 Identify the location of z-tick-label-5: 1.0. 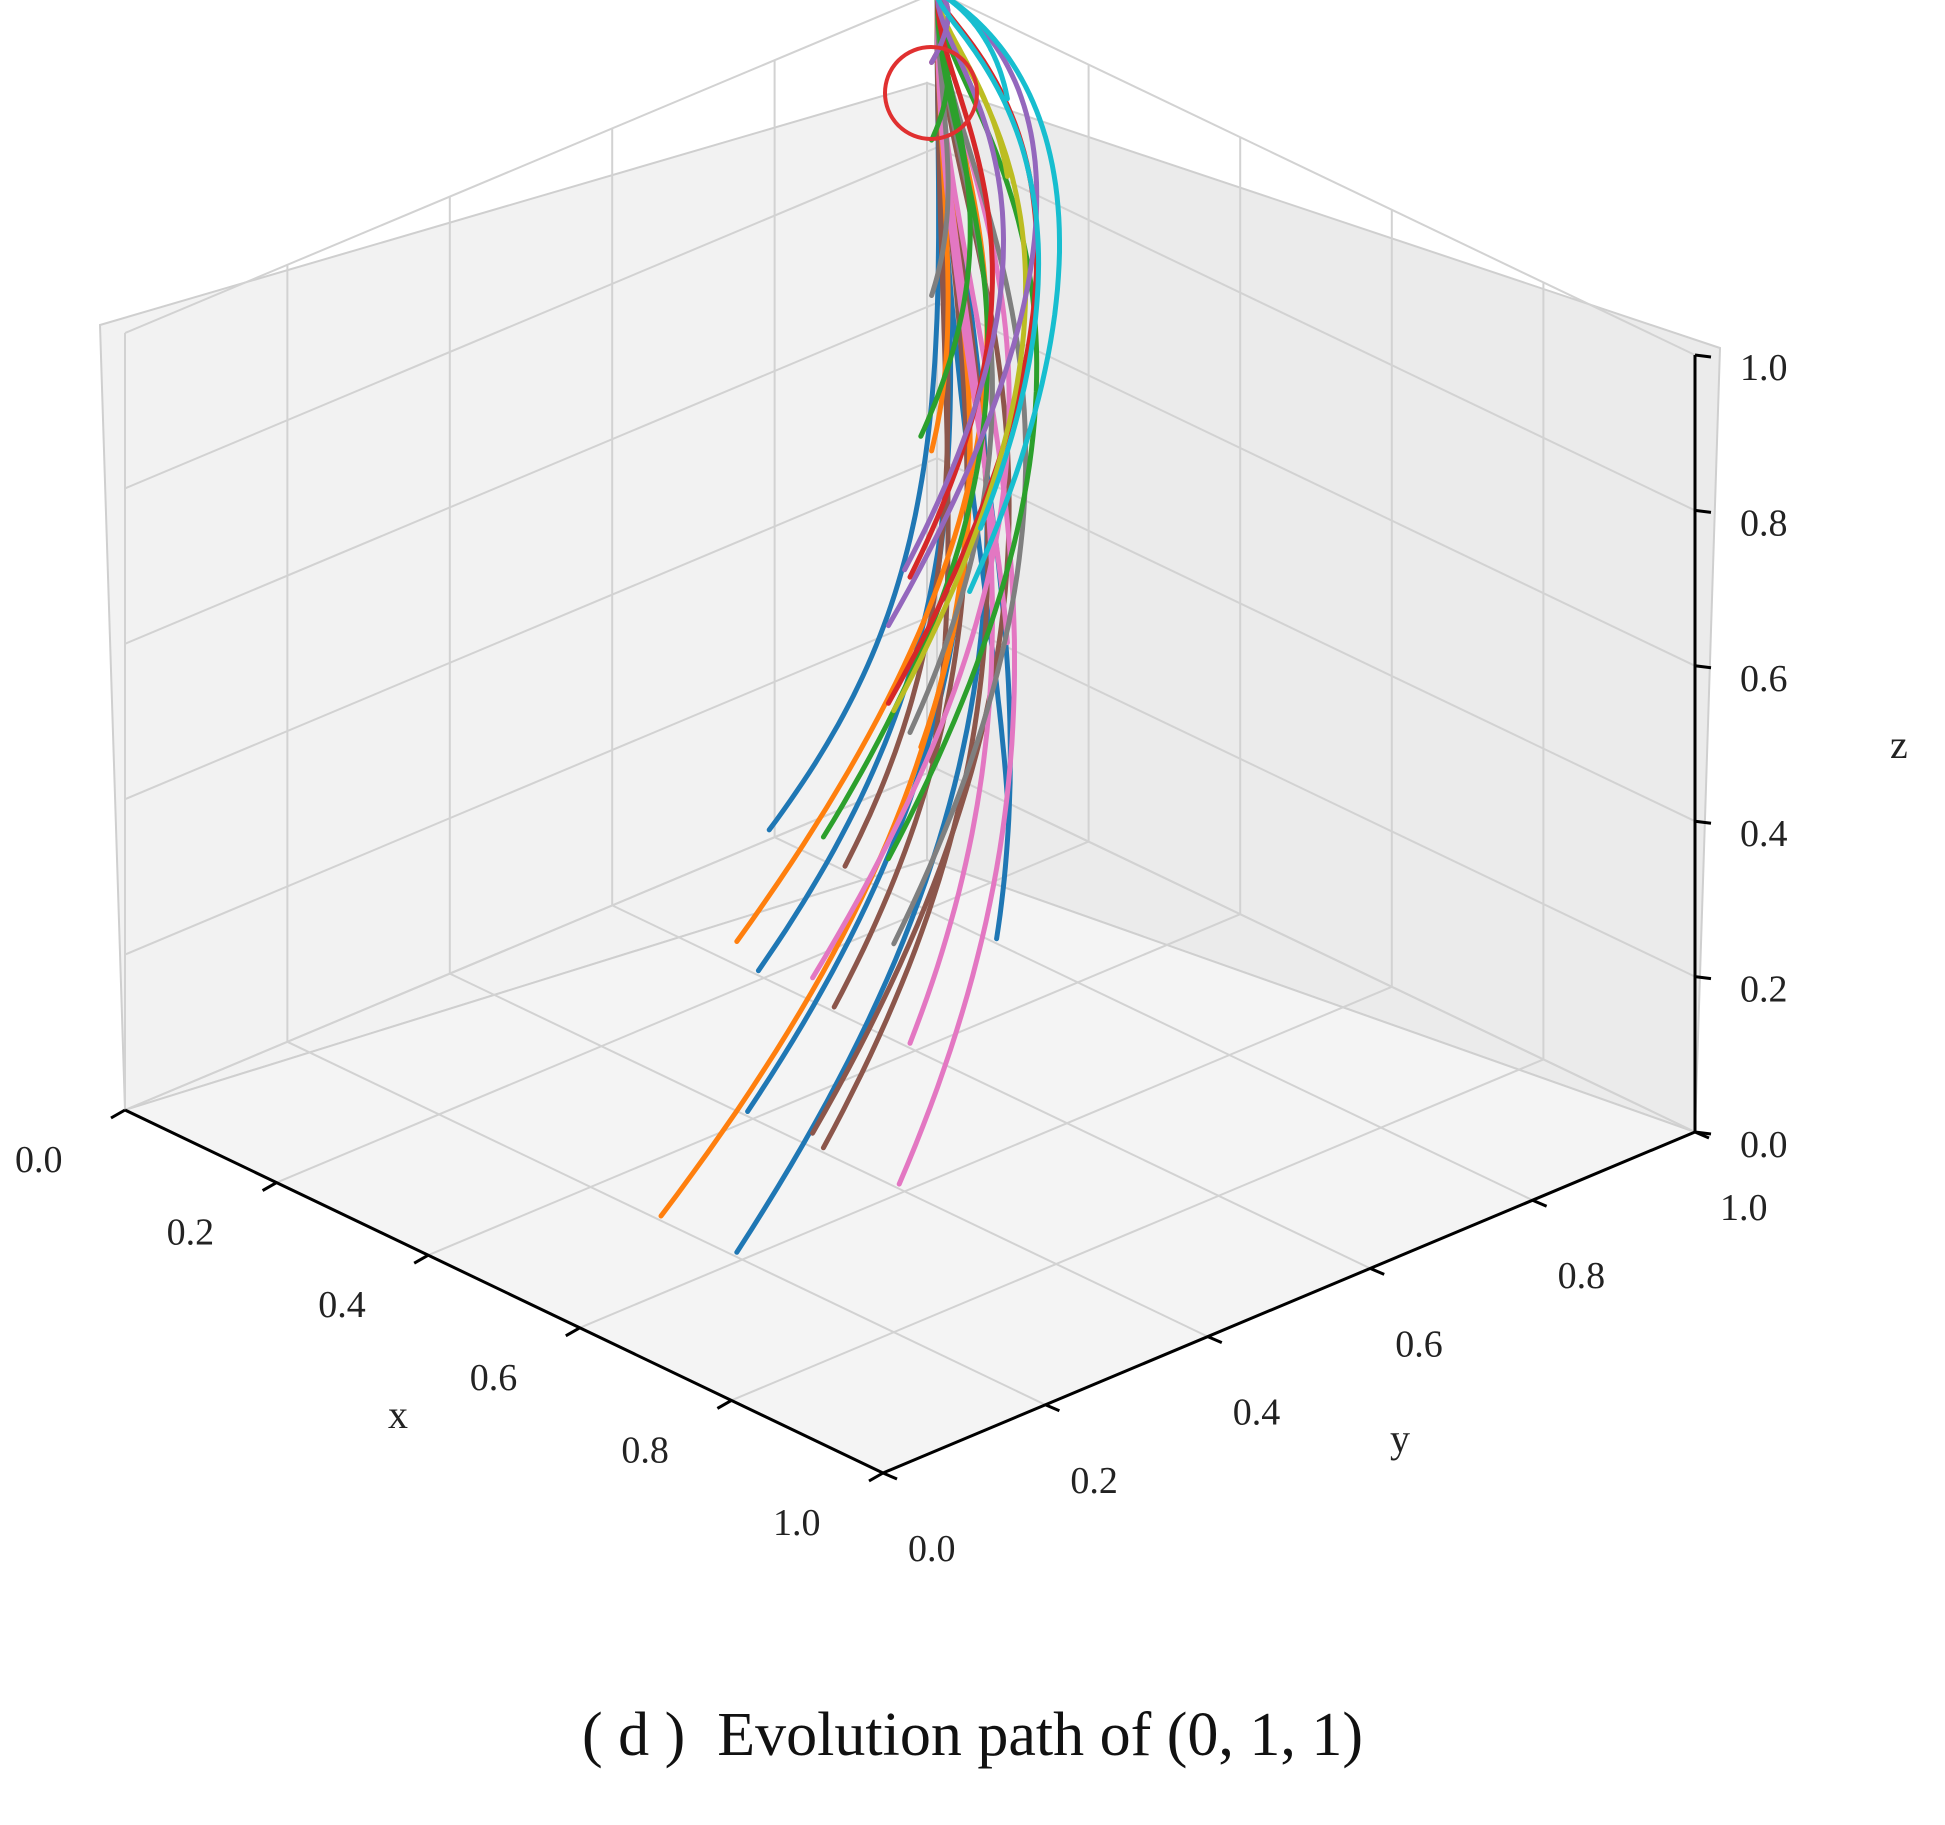
(1764, 368).